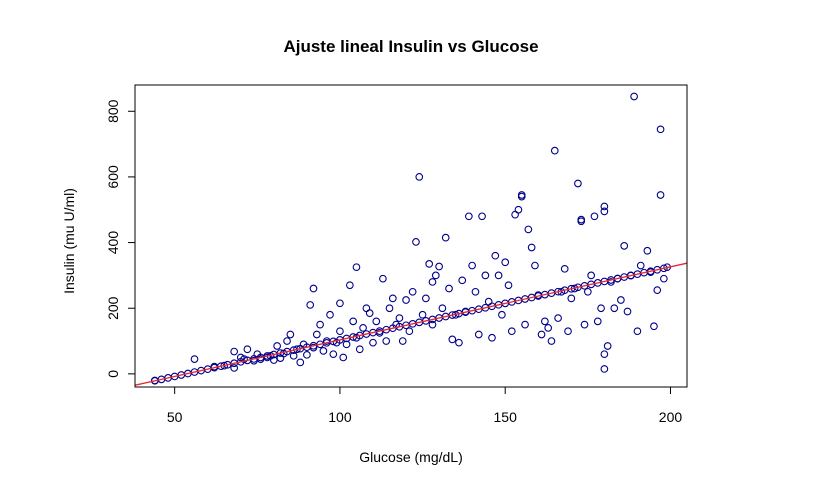 This screenshot has height=499, width=840. Describe the element at coordinates (113, 177) in the screenshot. I see `y-tick-label: 600` at that location.